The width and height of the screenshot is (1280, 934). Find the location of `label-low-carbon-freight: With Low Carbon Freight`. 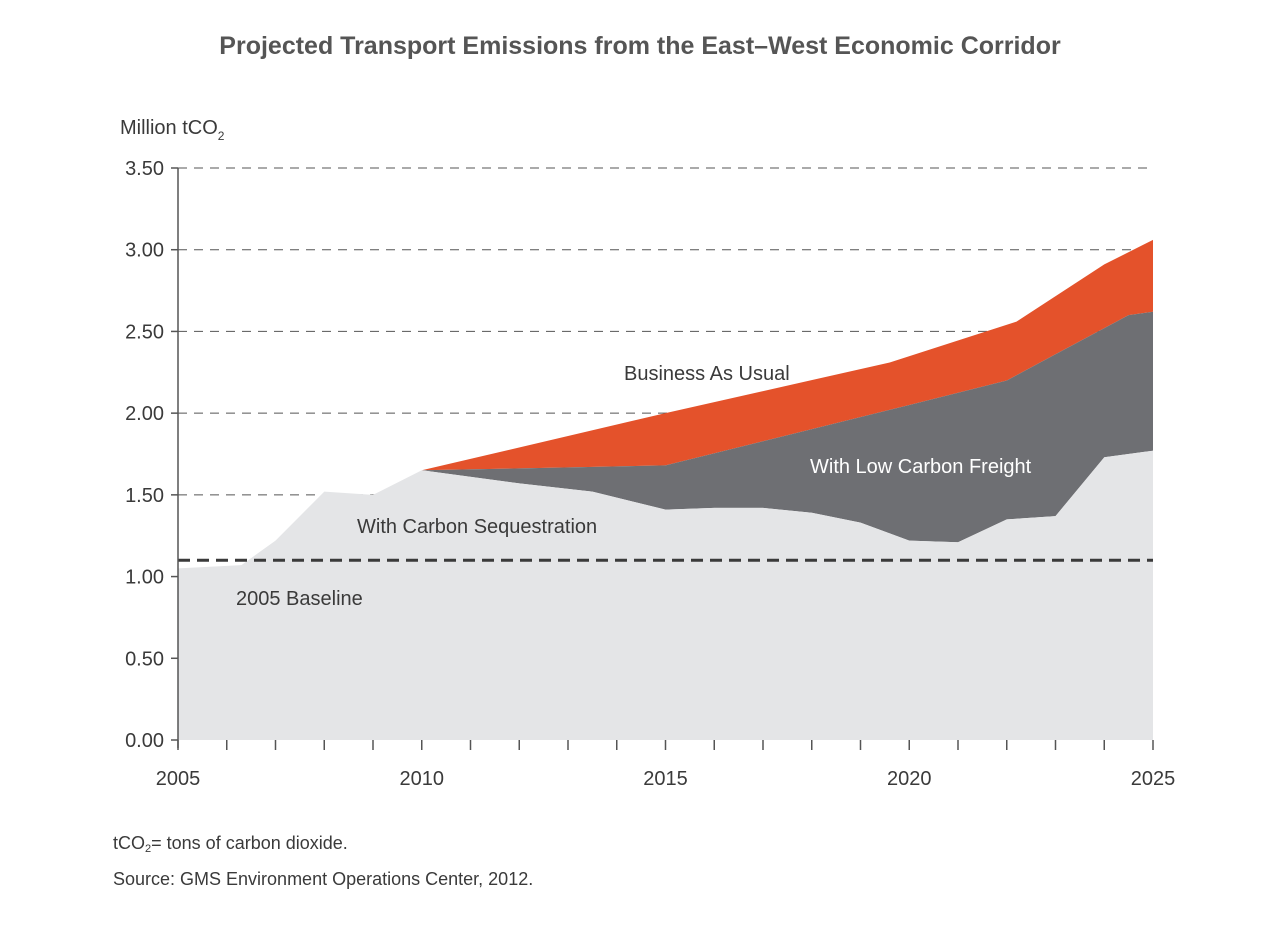

label-low-carbon-freight: With Low Carbon Freight is located at coordinates (921, 467).